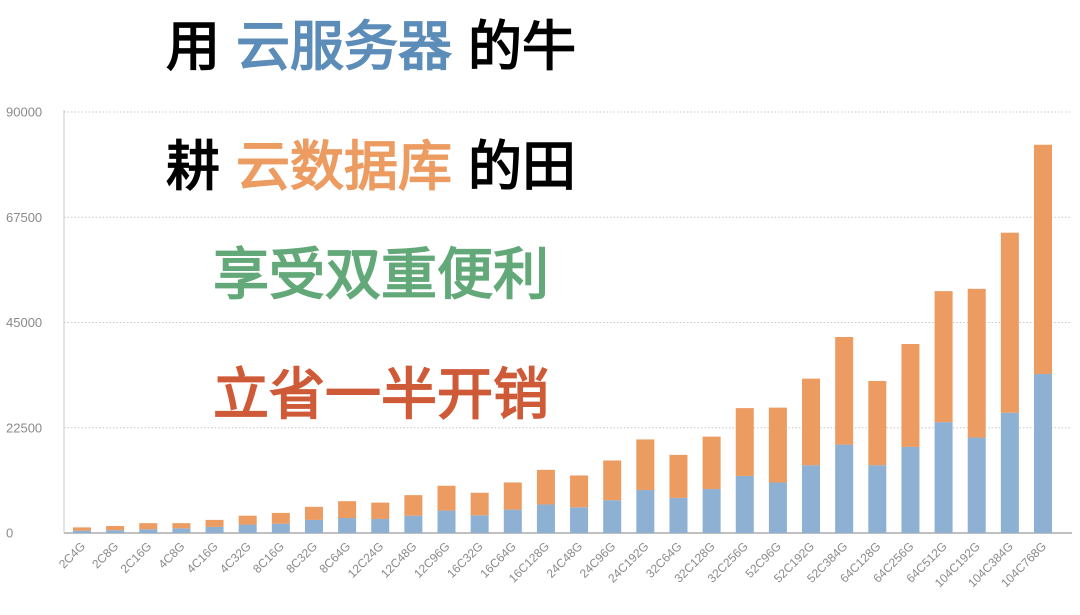  I want to click on y-tick-label: 90000, so click(24, 112).